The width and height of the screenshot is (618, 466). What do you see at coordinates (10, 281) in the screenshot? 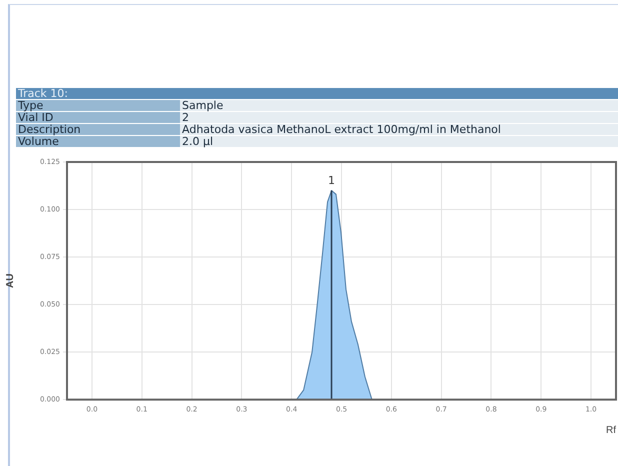
I see `y-axis-title: AU` at bounding box center [10, 281].